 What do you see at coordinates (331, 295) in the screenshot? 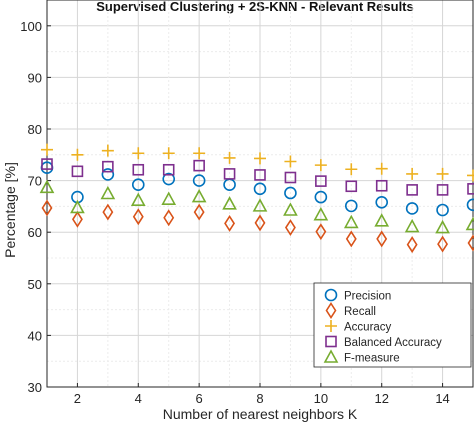
I see `legend-marker-precision` at bounding box center [331, 295].